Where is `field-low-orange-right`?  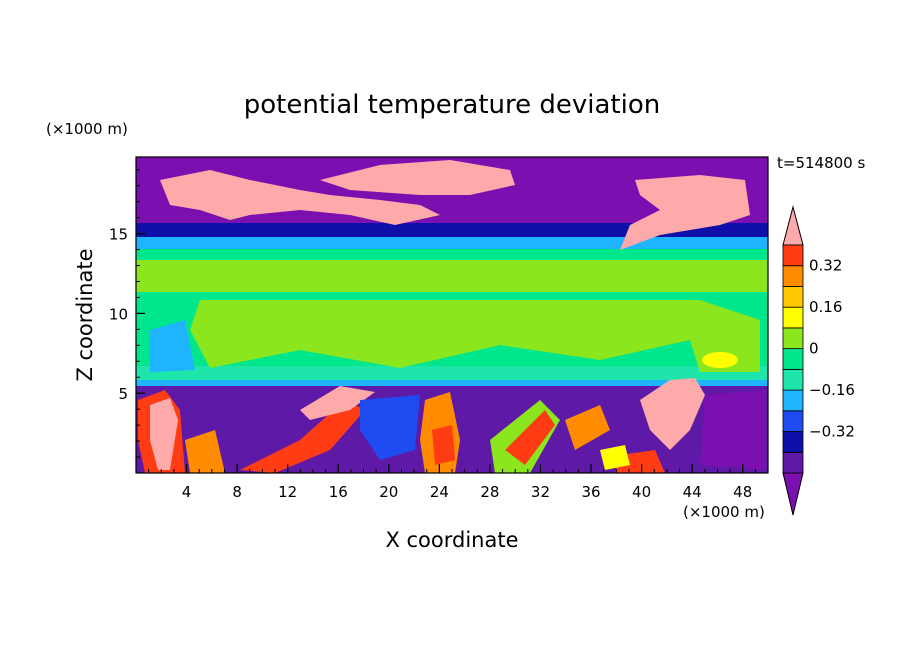
field-low-orange-right is located at coordinates (587, 427).